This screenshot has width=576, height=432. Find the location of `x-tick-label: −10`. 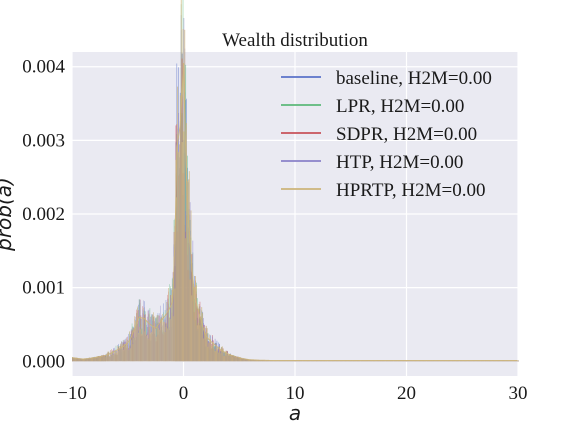

x-tick-label: −10 is located at coordinates (72, 393).